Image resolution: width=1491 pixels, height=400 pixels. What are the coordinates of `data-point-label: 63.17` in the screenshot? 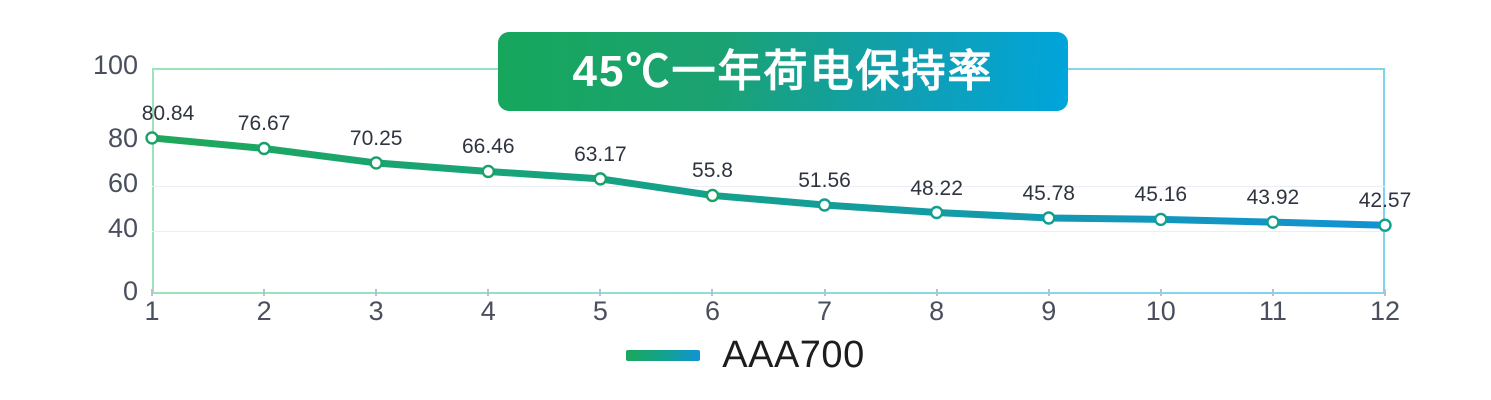 It's located at (600, 154).